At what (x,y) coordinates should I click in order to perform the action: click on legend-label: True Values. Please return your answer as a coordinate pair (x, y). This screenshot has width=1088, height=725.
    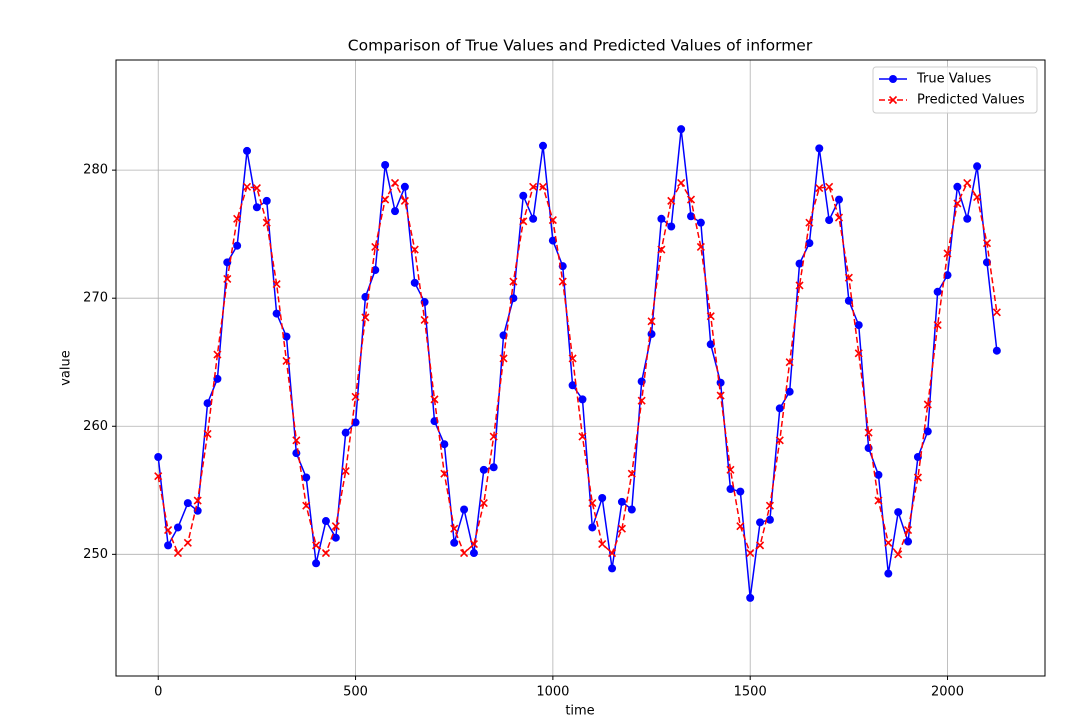
    Looking at the image, I should click on (953, 79).